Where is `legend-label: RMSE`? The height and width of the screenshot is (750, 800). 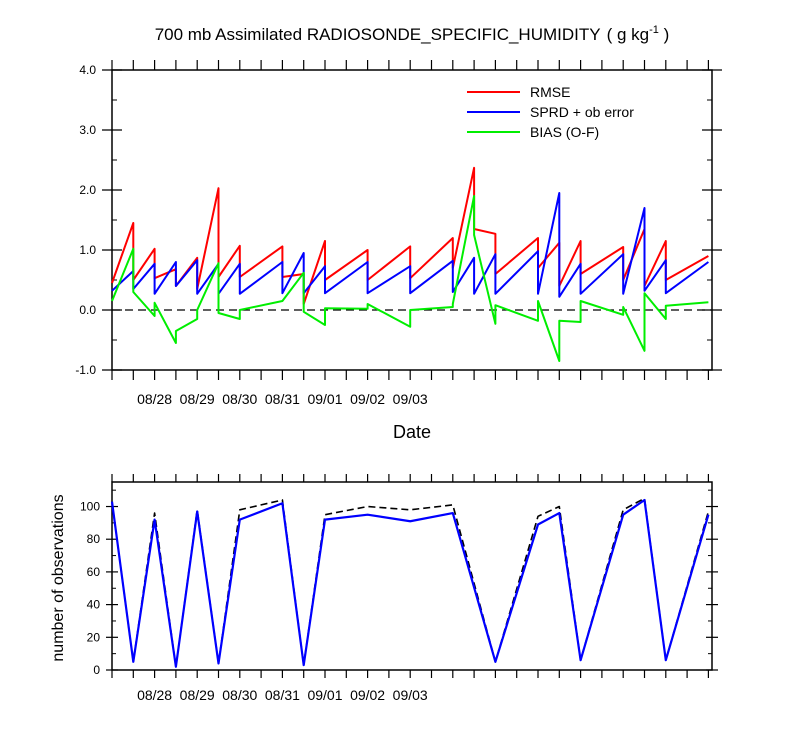
legend-label: RMSE is located at coordinates (550, 92).